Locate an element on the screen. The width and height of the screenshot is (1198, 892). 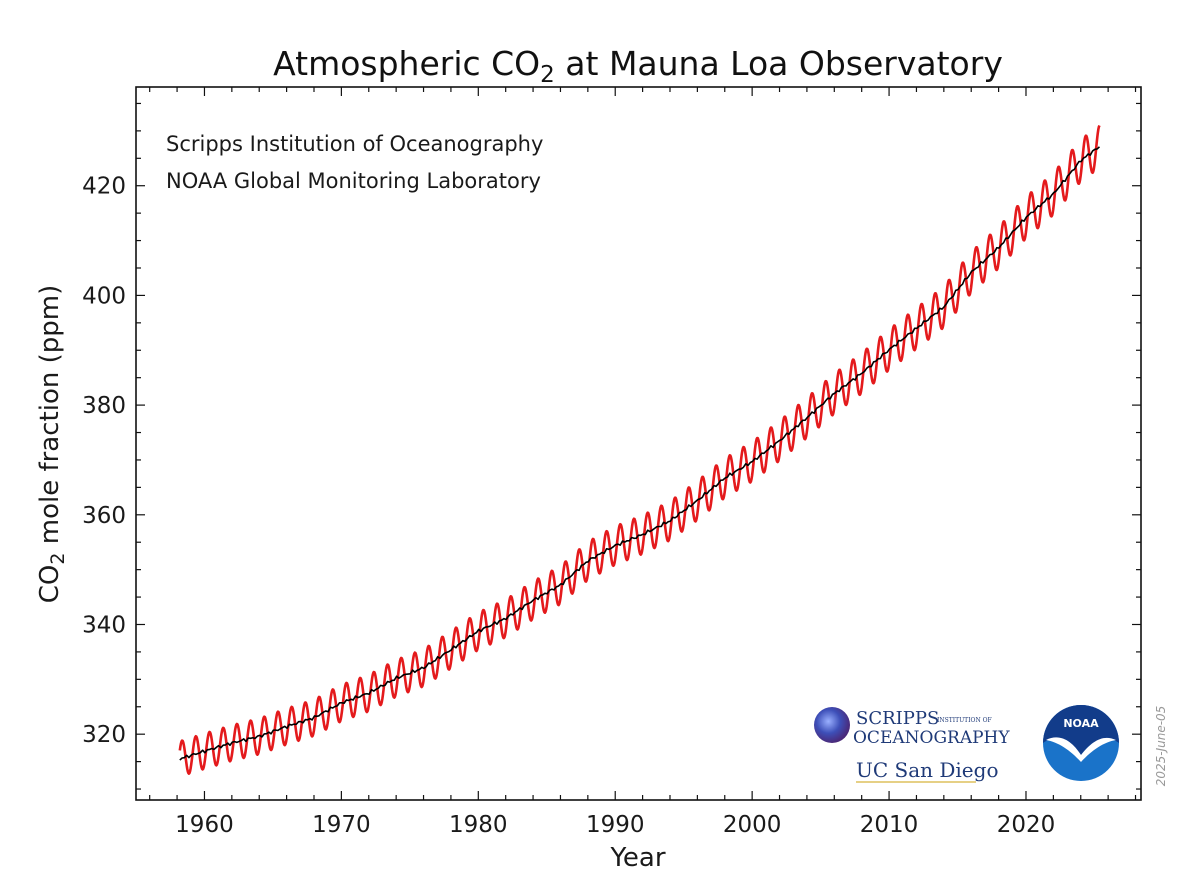
date-stamp: 2025-June-05 is located at coordinates (1161, 746).